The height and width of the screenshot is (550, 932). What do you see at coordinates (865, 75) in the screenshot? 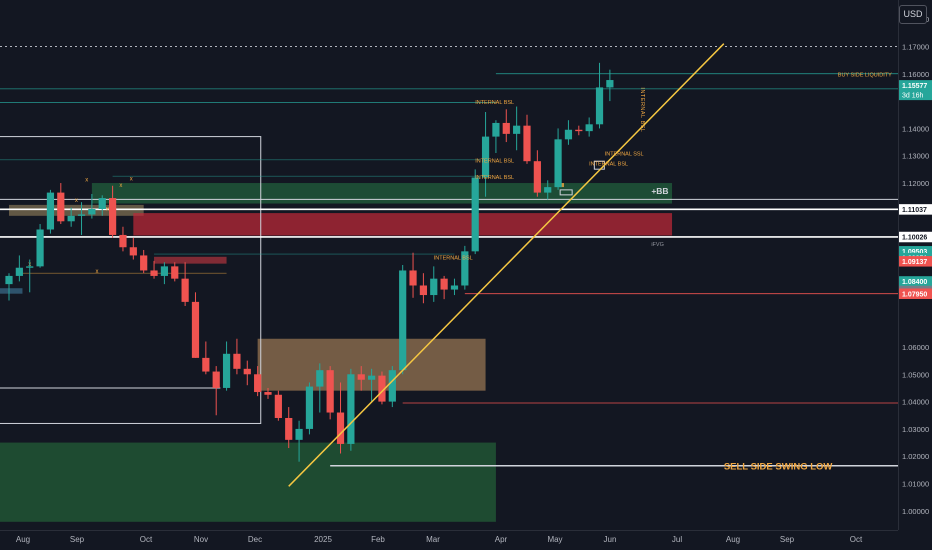
I see `annotation-label: BUY SIDE LIQUIDITY` at bounding box center [865, 75].